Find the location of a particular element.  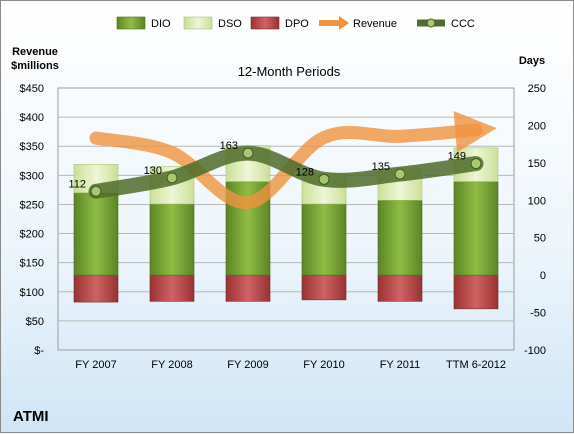

right-tick-label: -100 is located at coordinates (535, 351).